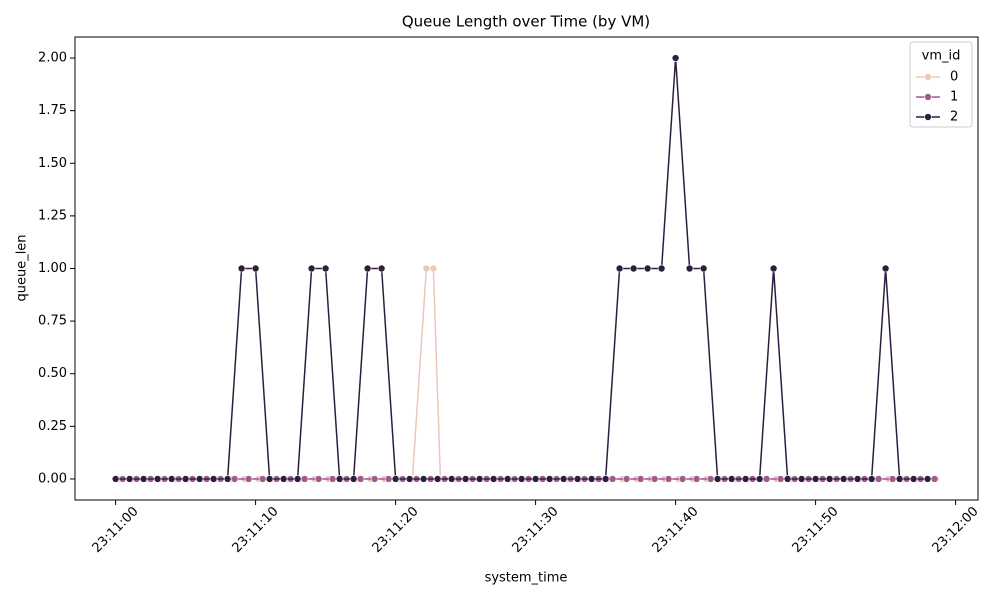 The height and width of the screenshot is (604, 1000). Describe the element at coordinates (256, 530) in the screenshot. I see `x-tick-label: 23:11:10` at that location.